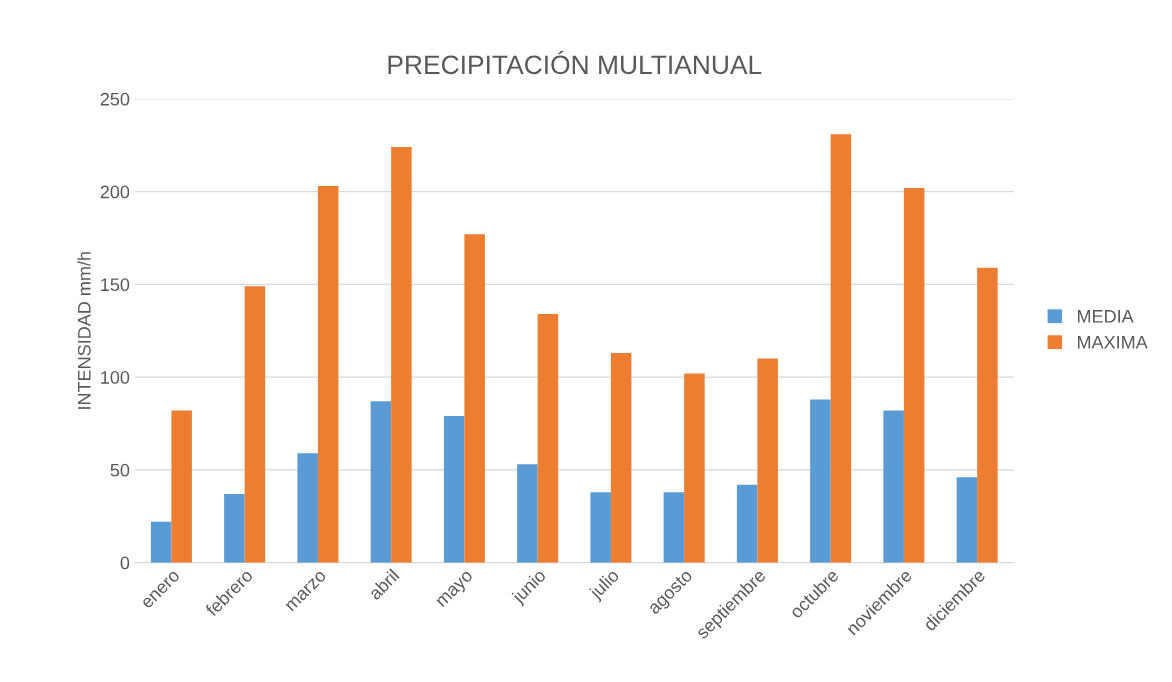  Describe the element at coordinates (120, 470) in the screenshot. I see `y-tick-label: 50` at that location.